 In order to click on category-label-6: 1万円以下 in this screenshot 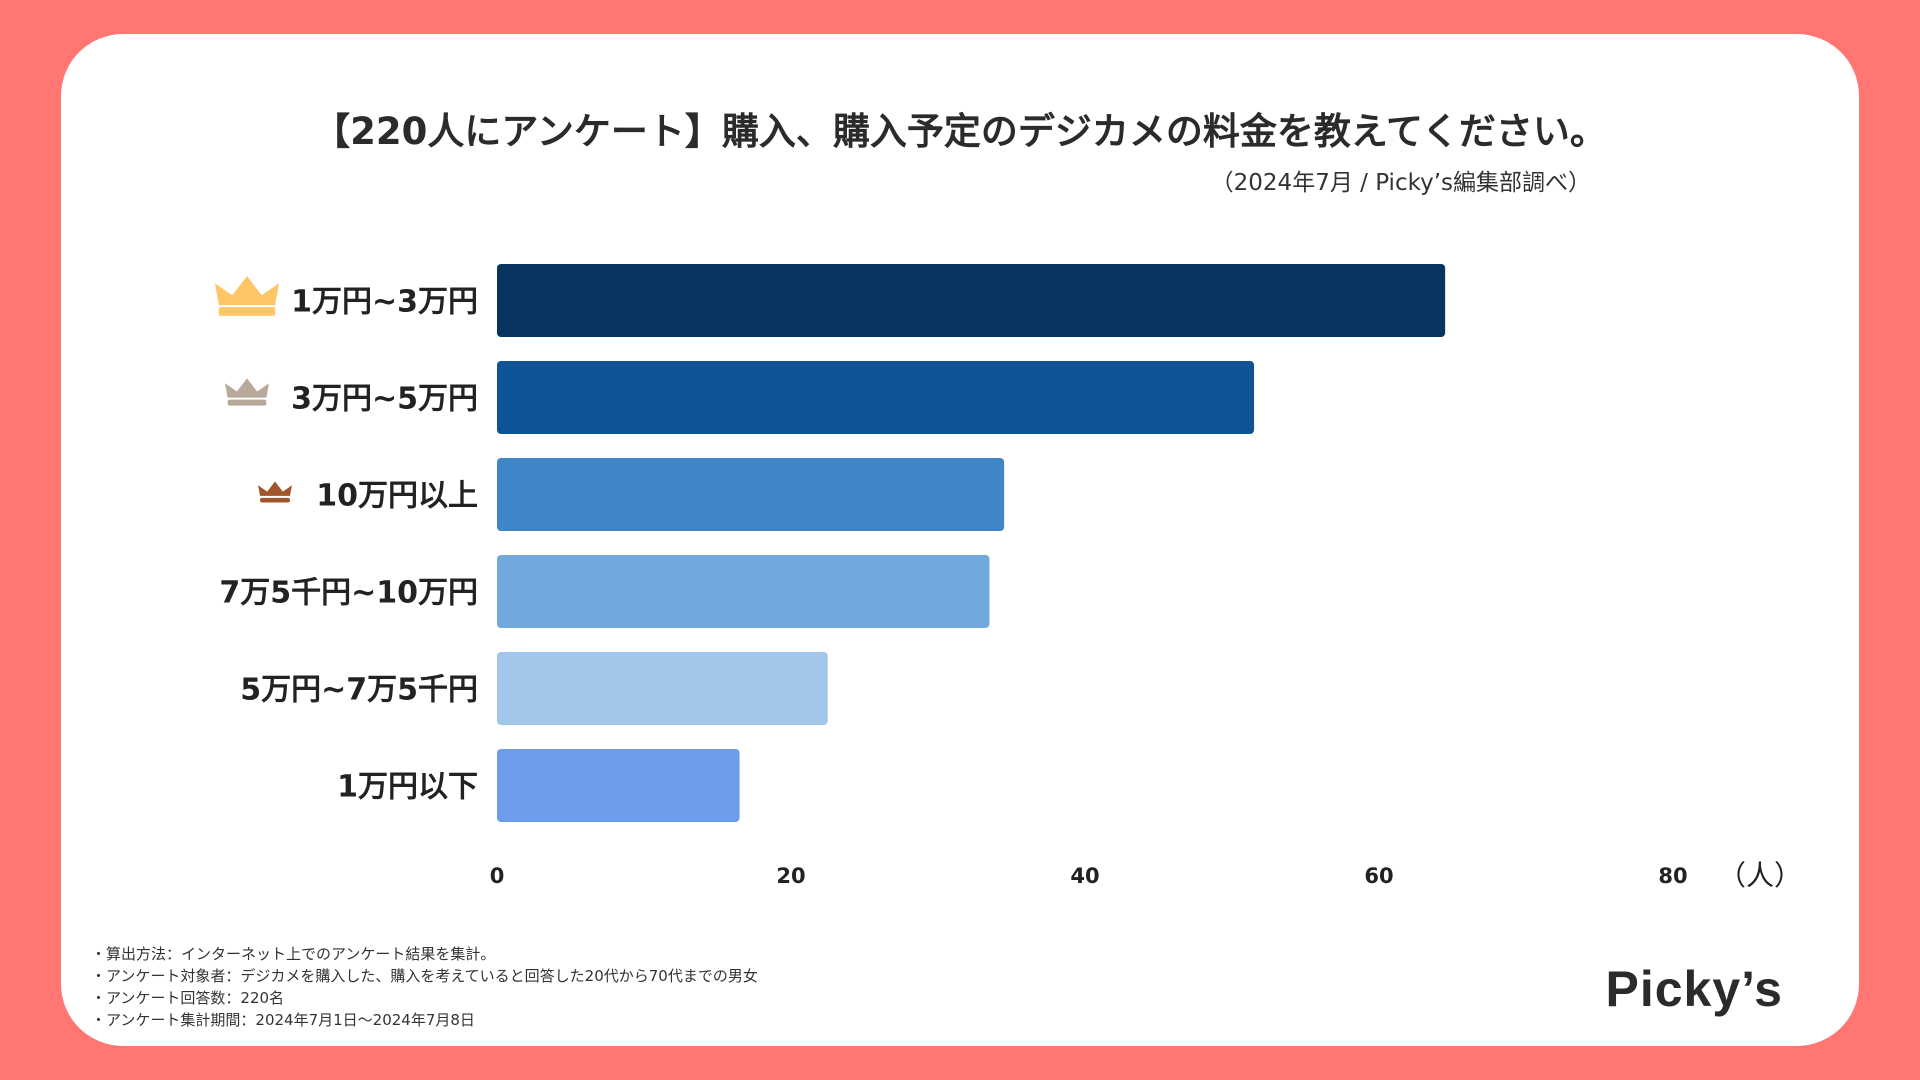, I will do `click(407, 787)`.